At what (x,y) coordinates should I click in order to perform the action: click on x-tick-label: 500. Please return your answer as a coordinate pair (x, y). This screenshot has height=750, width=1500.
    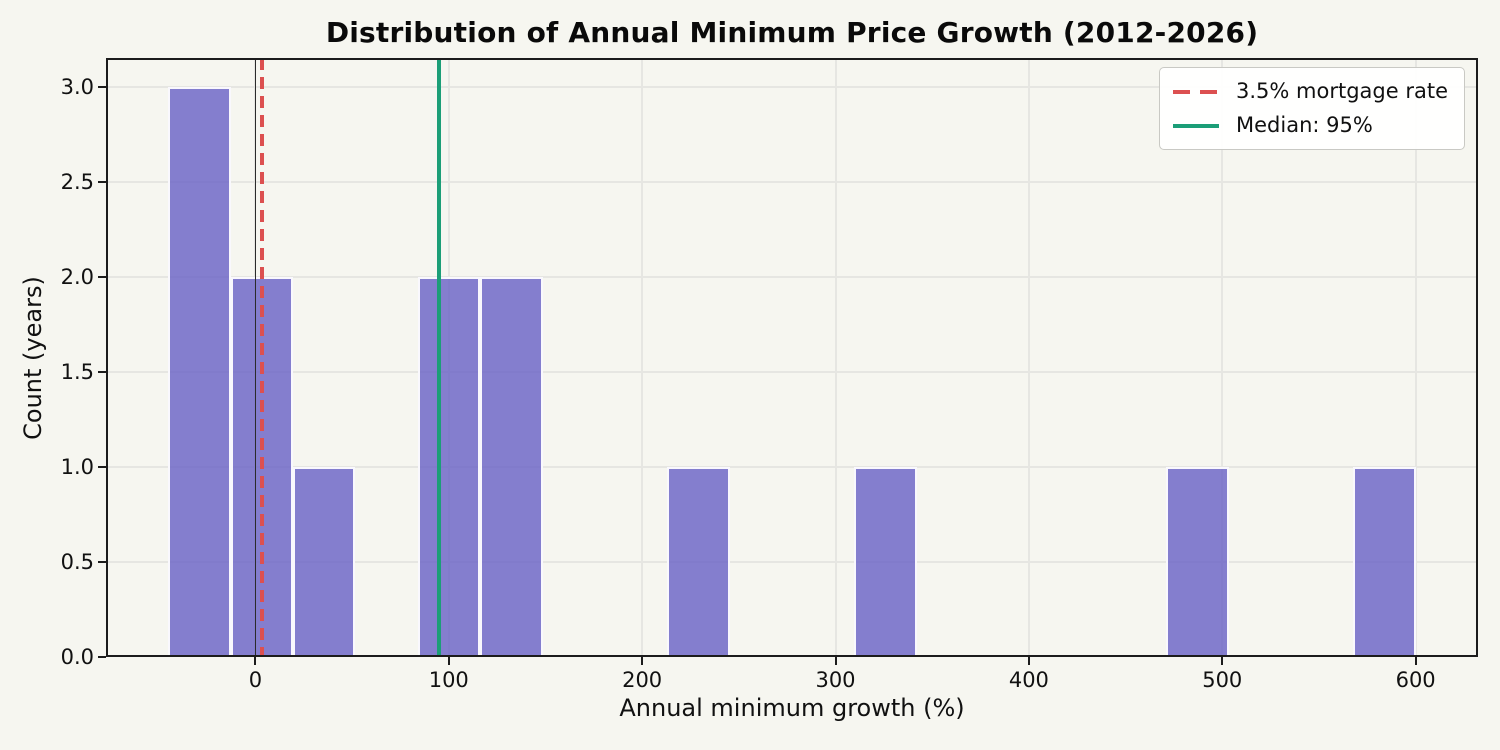
    Looking at the image, I should click on (1222, 680).